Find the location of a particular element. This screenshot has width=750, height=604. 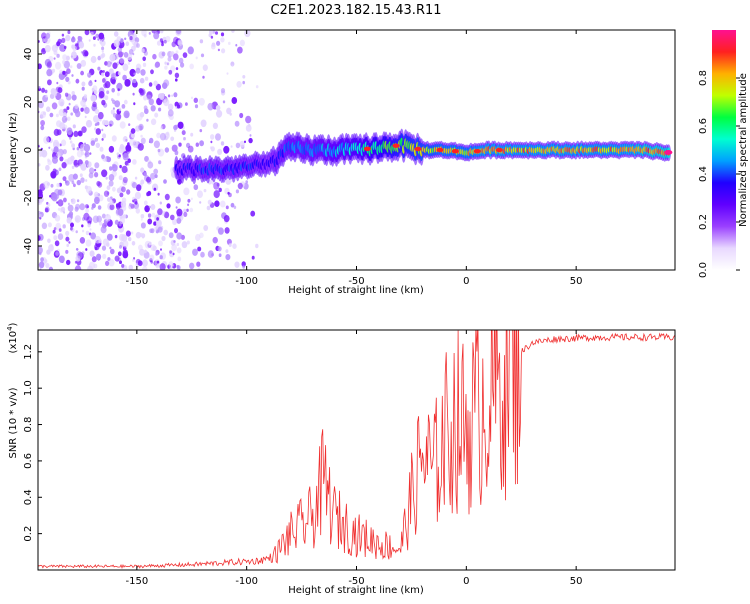

figure-title: C2E1.2023.182.15.43.R11 is located at coordinates (355, 10).